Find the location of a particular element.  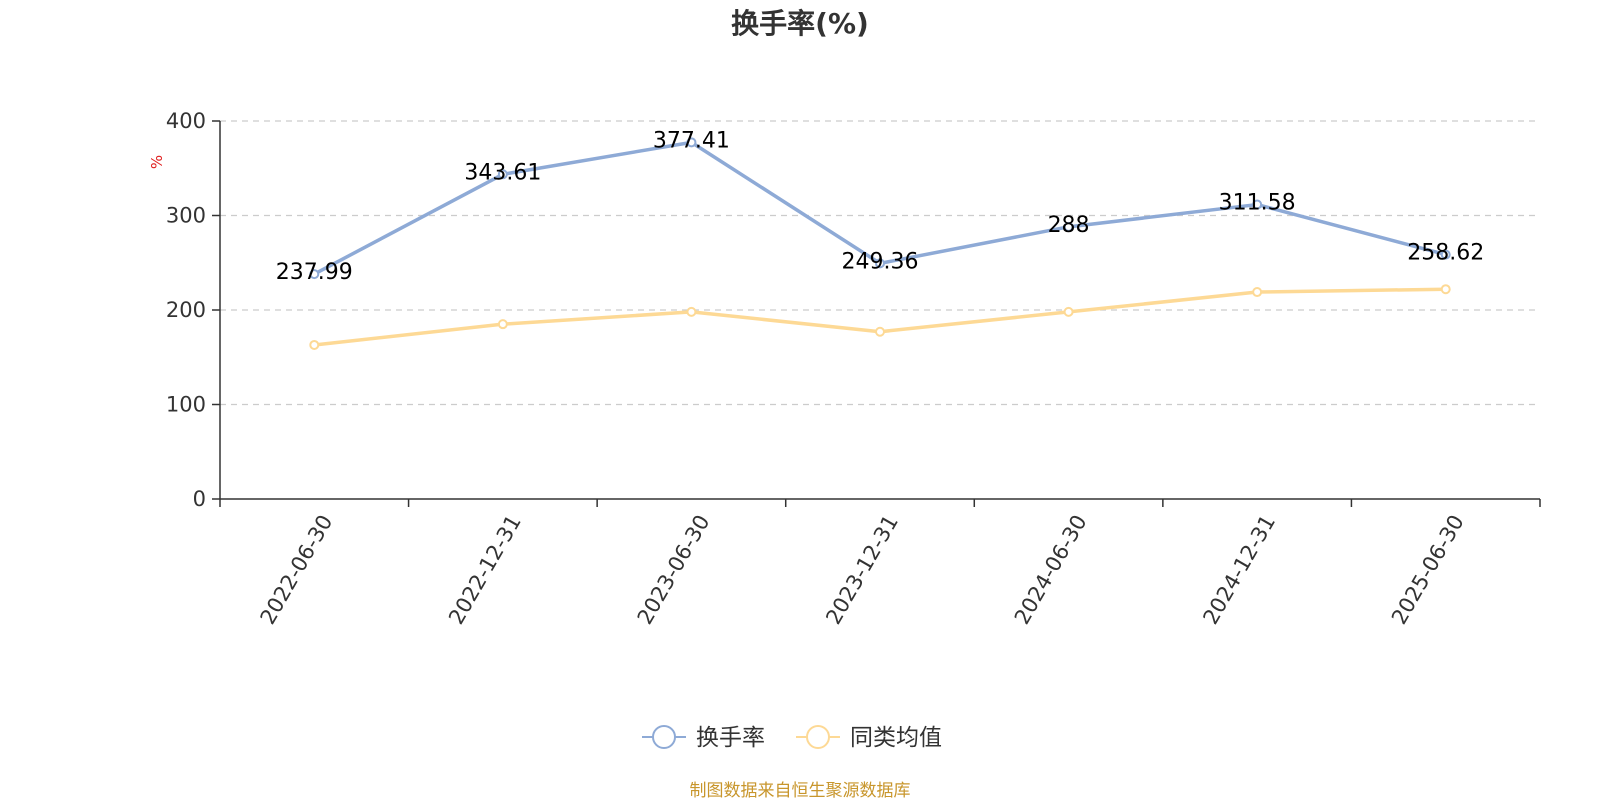

legend-label-0: 换手率 is located at coordinates (730, 738).